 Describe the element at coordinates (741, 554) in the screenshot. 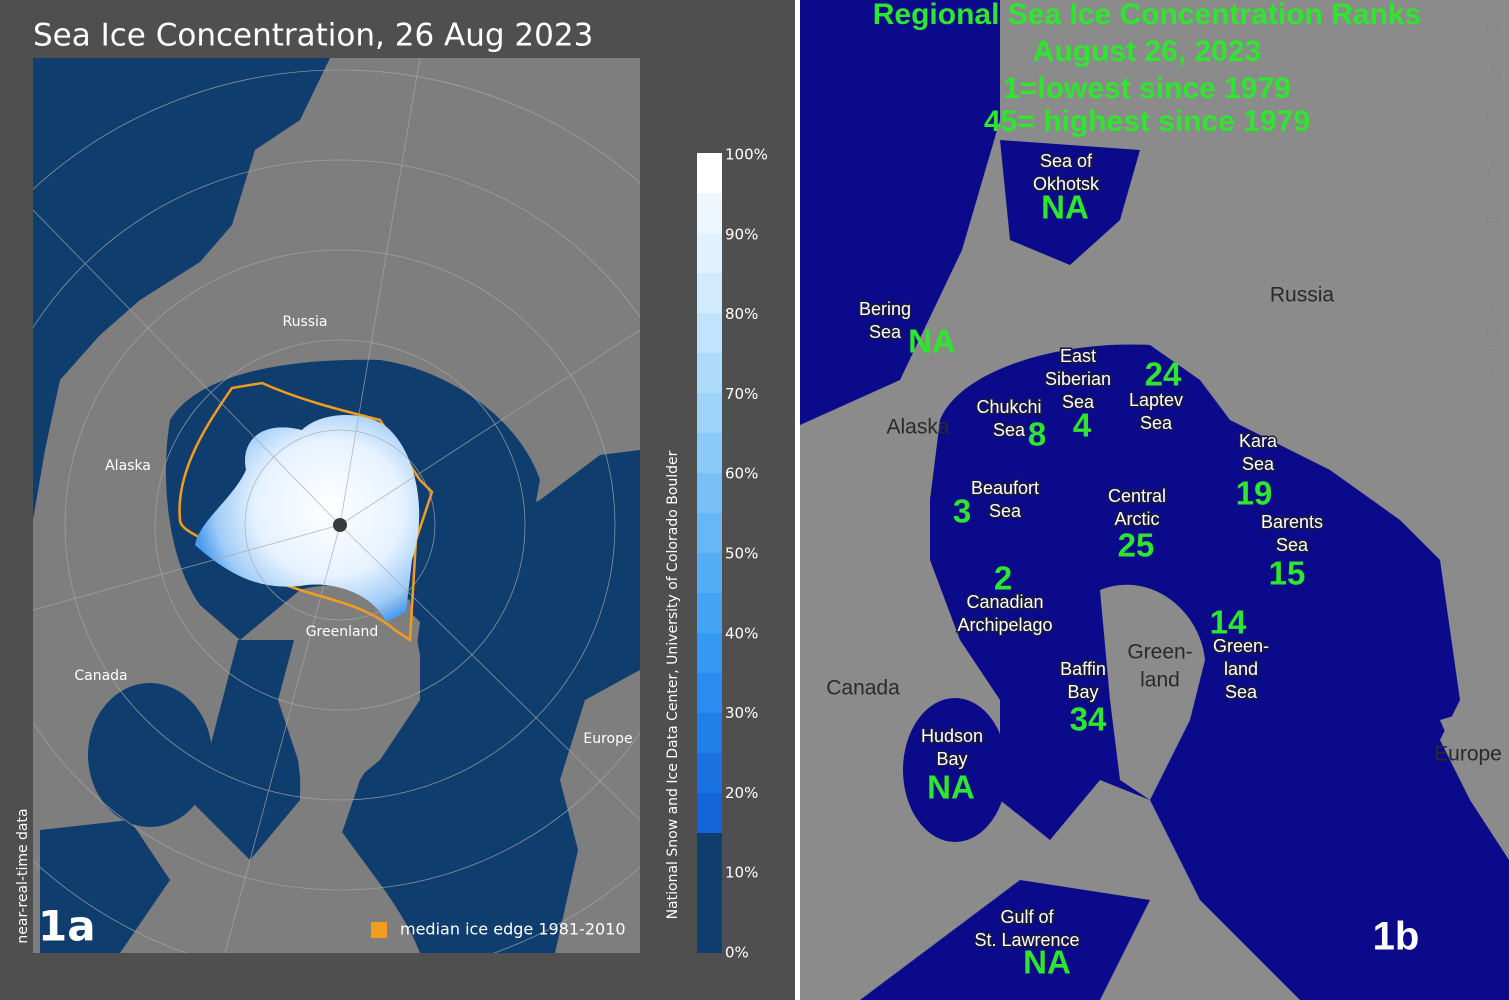

I see `colorbar-tick-label: 50%` at that location.